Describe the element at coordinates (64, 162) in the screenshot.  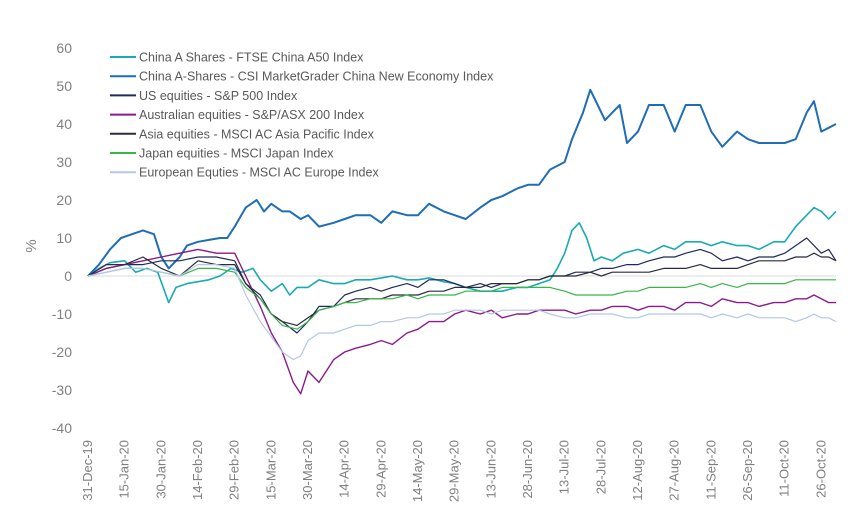
I see `y-tick-label: 30` at that location.